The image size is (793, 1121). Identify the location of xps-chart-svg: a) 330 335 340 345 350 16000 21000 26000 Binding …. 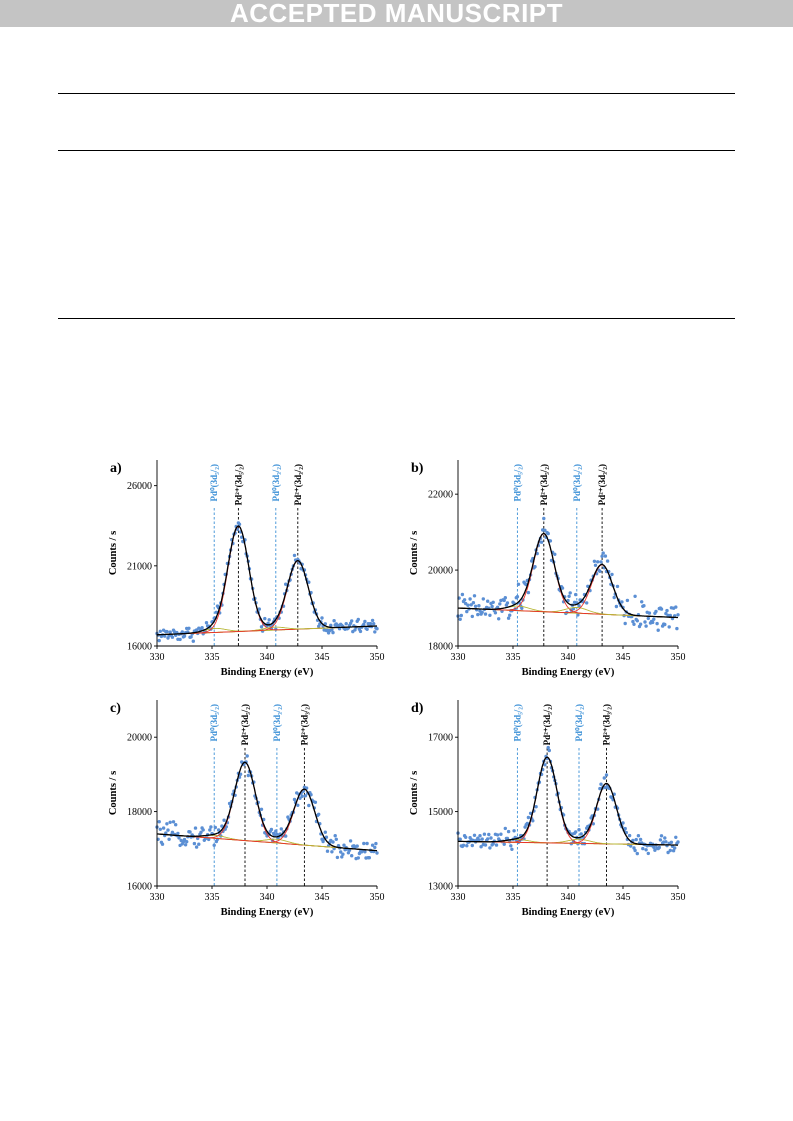
(246, 569).